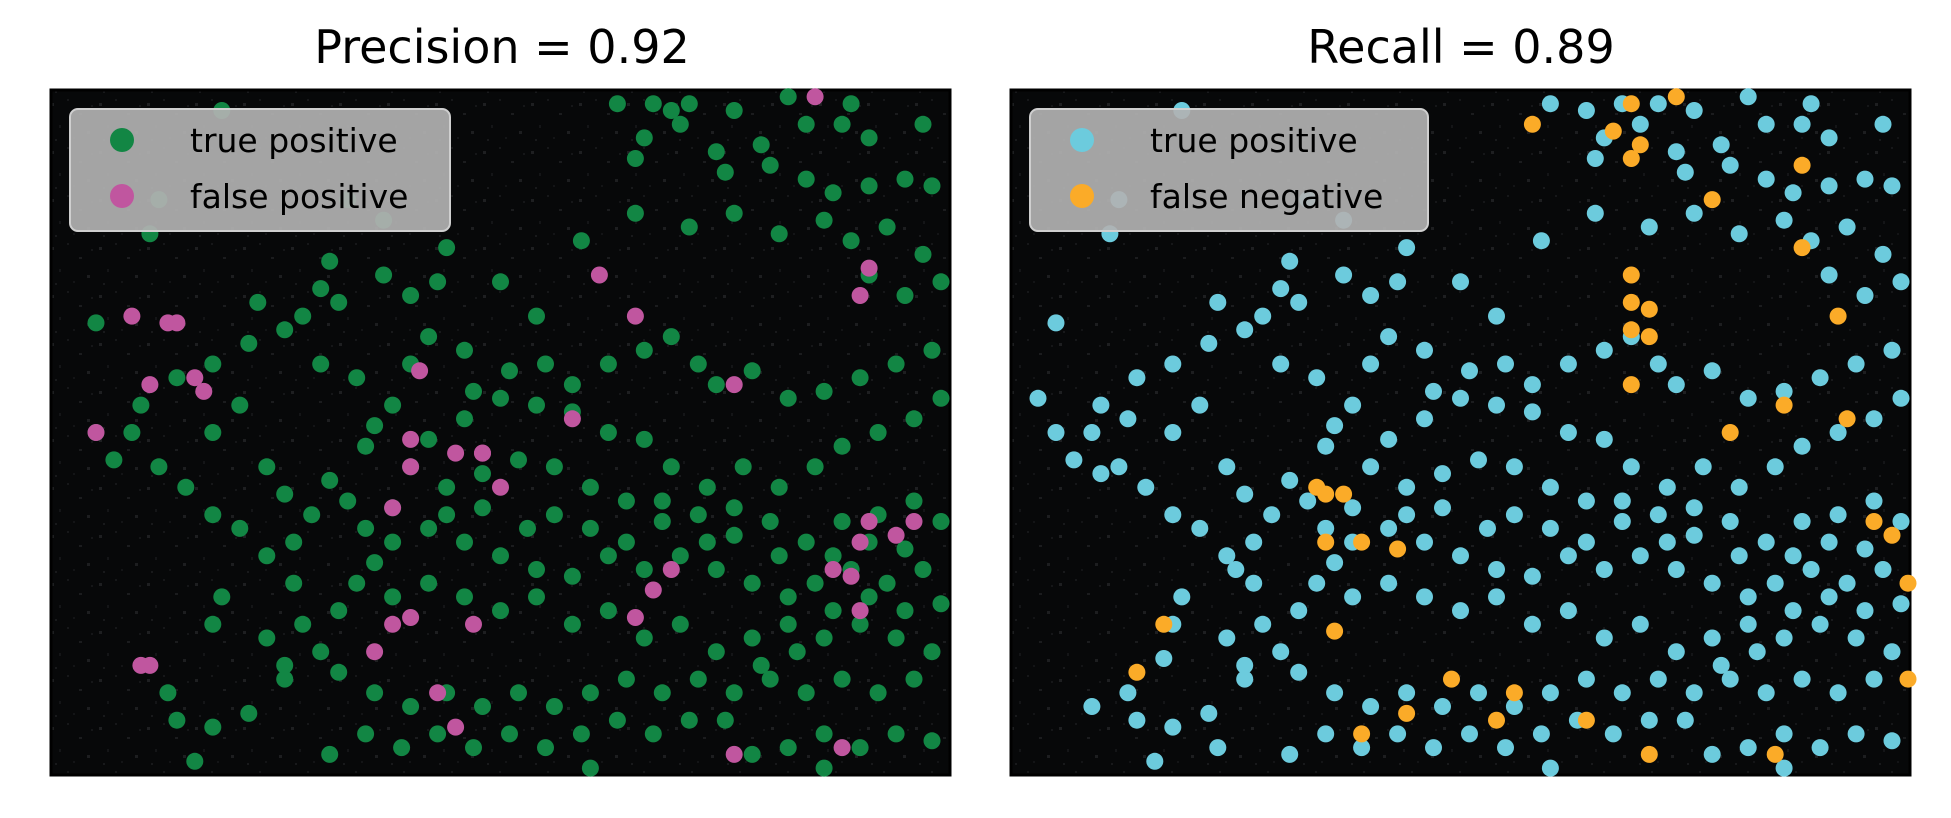  I want to click on precision-legend: true positive false positive, so click(260, 170).